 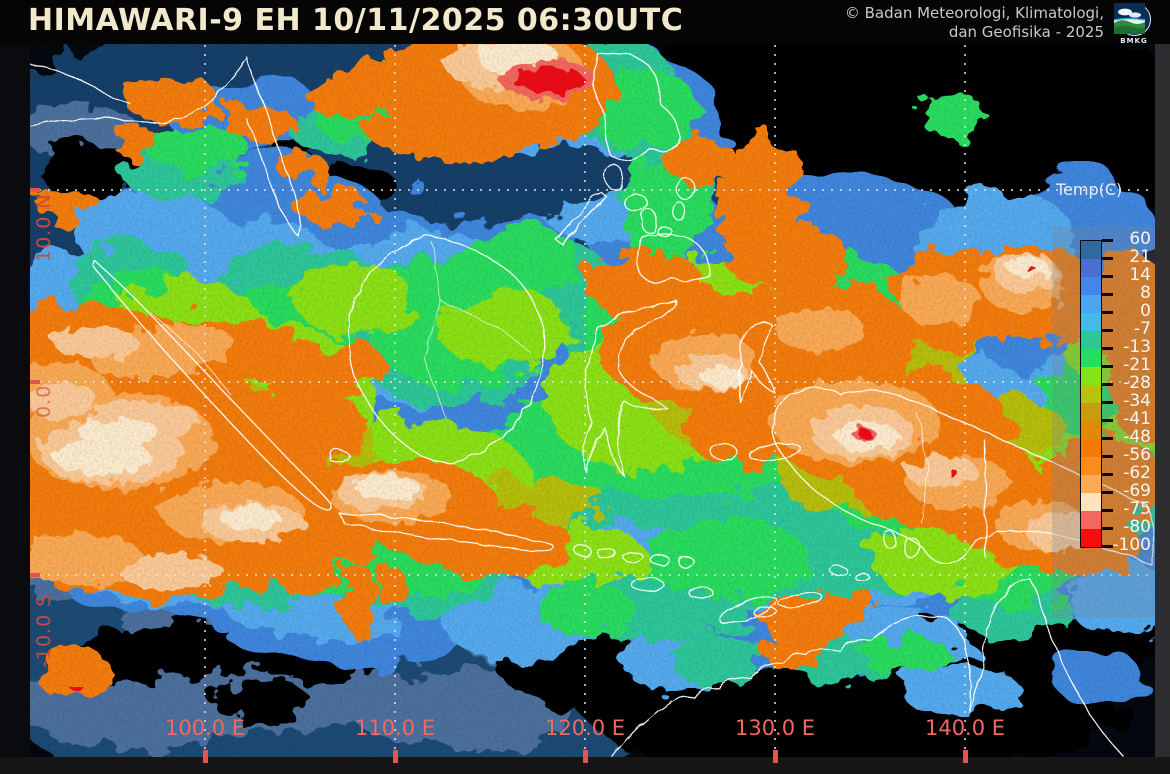 What do you see at coordinates (585, 765) in the screenshot?
I see `bottom-frame-bar` at bounding box center [585, 765].